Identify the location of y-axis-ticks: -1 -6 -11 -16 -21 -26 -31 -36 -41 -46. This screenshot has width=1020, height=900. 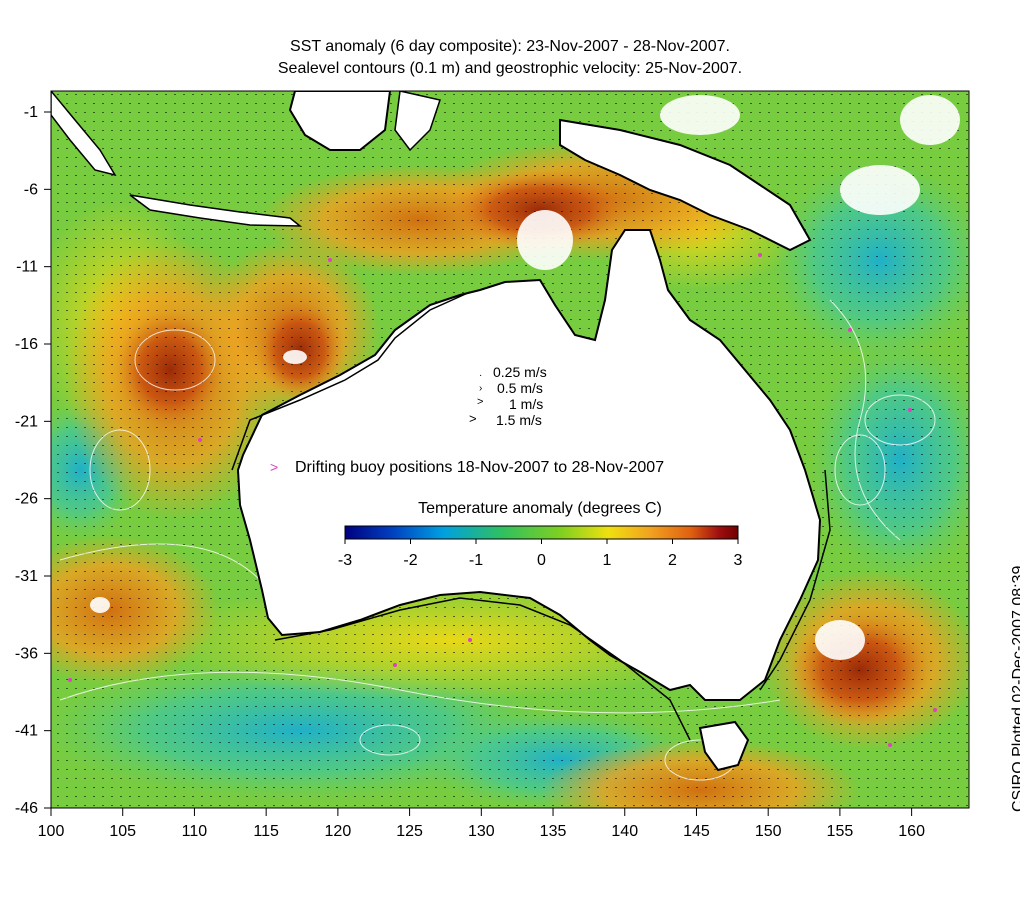
(33, 460).